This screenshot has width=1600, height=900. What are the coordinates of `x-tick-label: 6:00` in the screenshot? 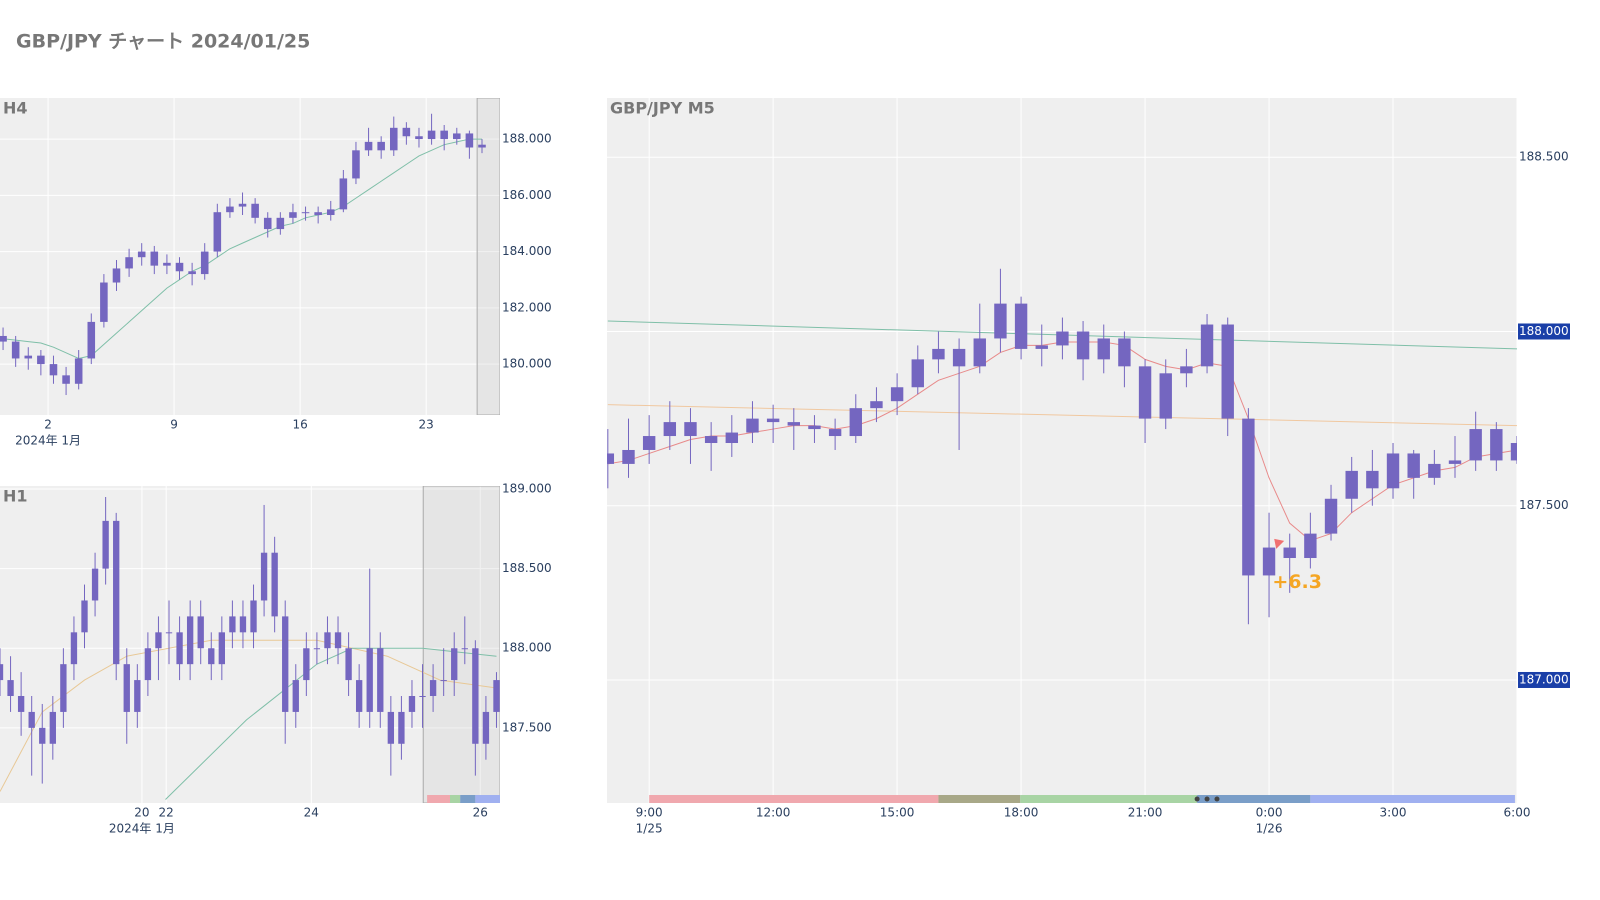 It's located at (1517, 813).